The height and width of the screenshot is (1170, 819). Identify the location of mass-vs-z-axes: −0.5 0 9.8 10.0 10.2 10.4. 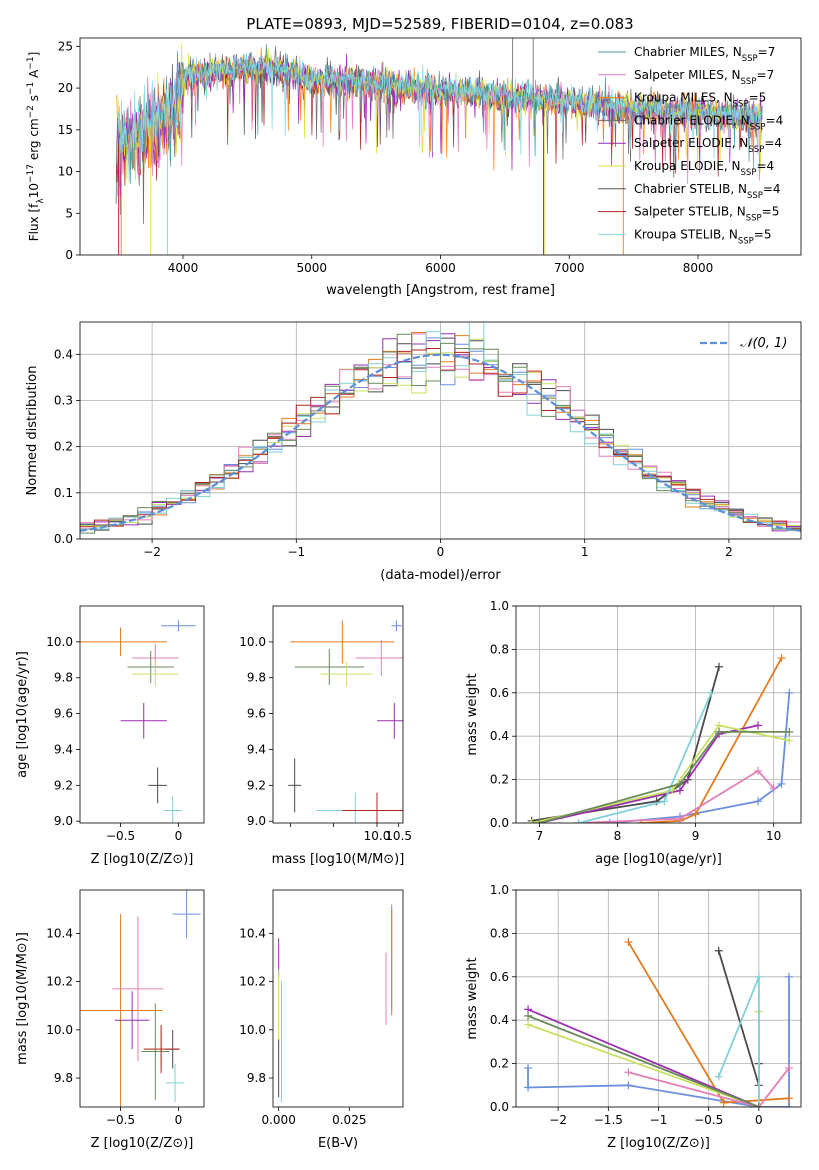
(114, 1026).